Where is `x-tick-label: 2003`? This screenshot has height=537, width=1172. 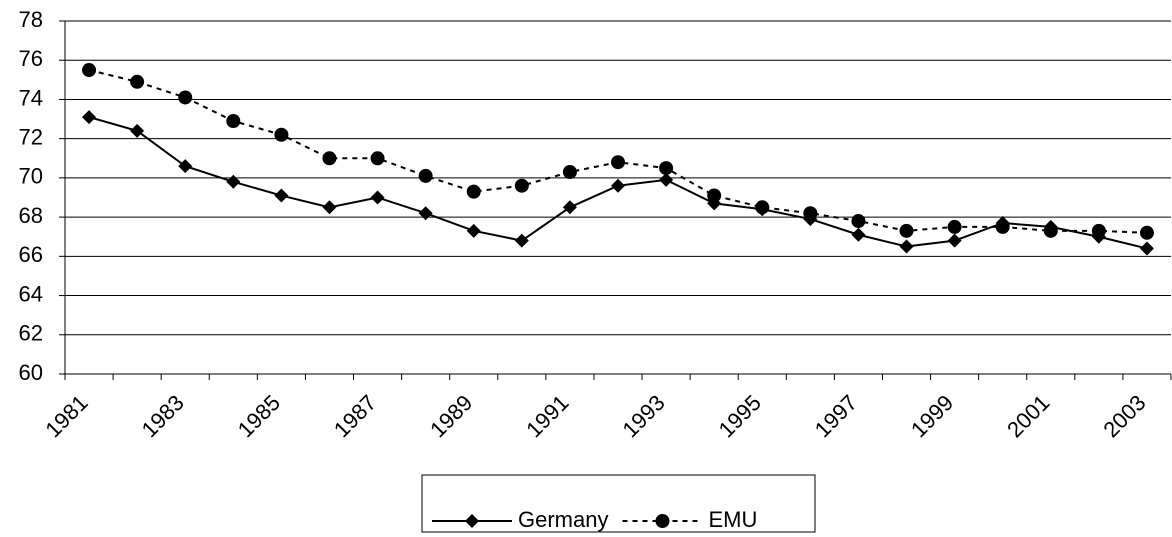
x-tick-label: 2003 is located at coordinates (1124, 416).